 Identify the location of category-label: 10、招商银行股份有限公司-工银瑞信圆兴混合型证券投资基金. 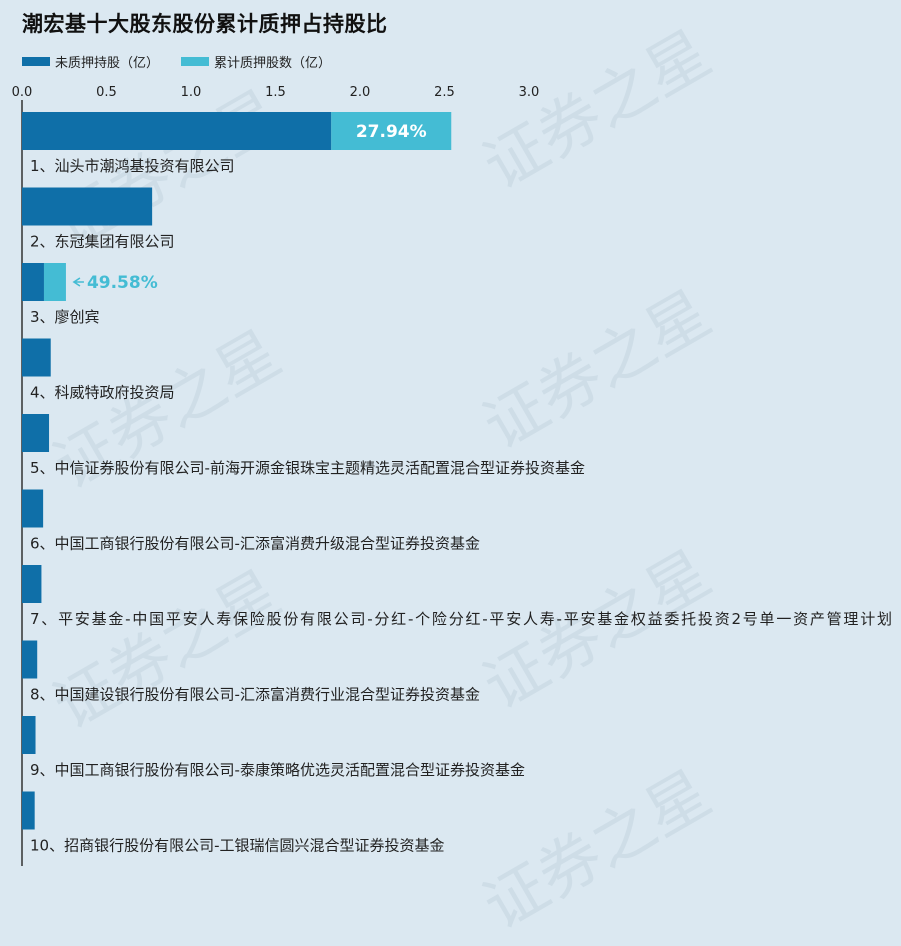
(237, 846).